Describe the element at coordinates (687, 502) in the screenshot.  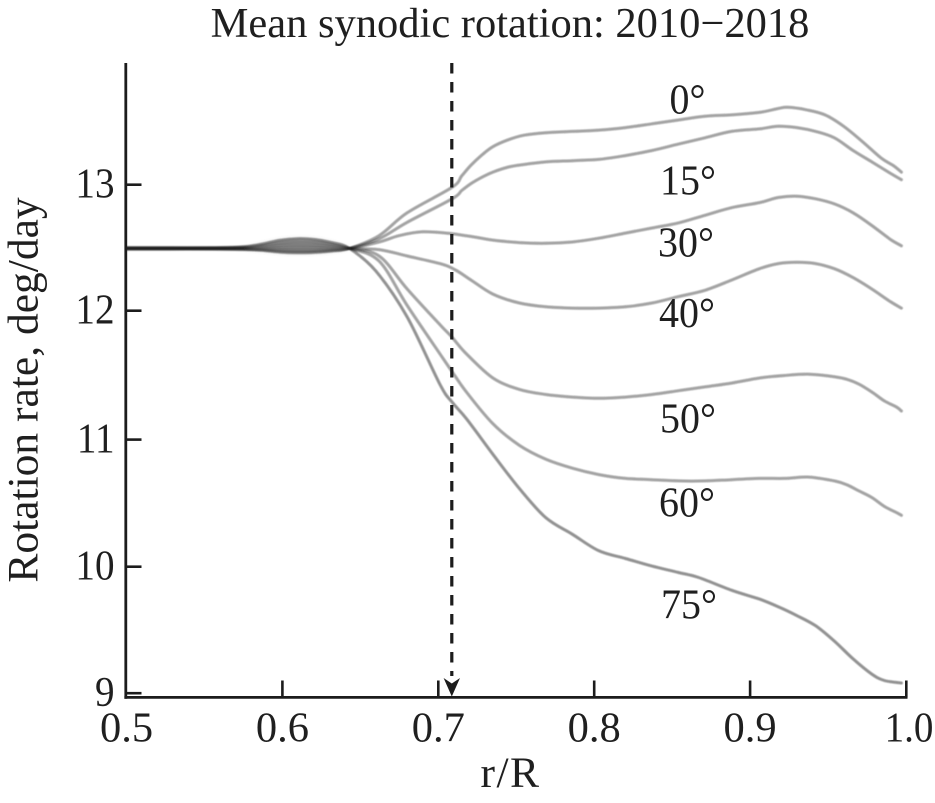
I see `svg-text: 60°` at that location.